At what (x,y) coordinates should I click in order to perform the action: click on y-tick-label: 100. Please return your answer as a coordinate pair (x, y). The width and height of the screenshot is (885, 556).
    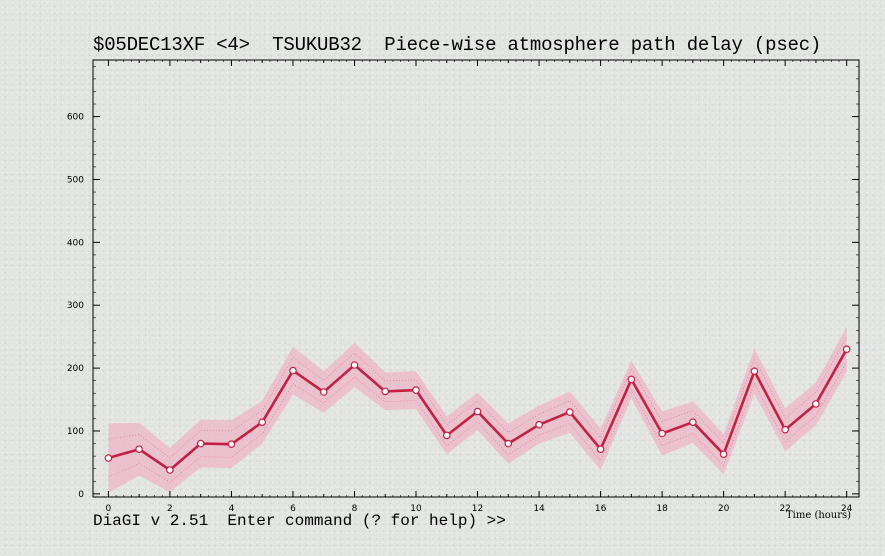
    Looking at the image, I should click on (75, 432).